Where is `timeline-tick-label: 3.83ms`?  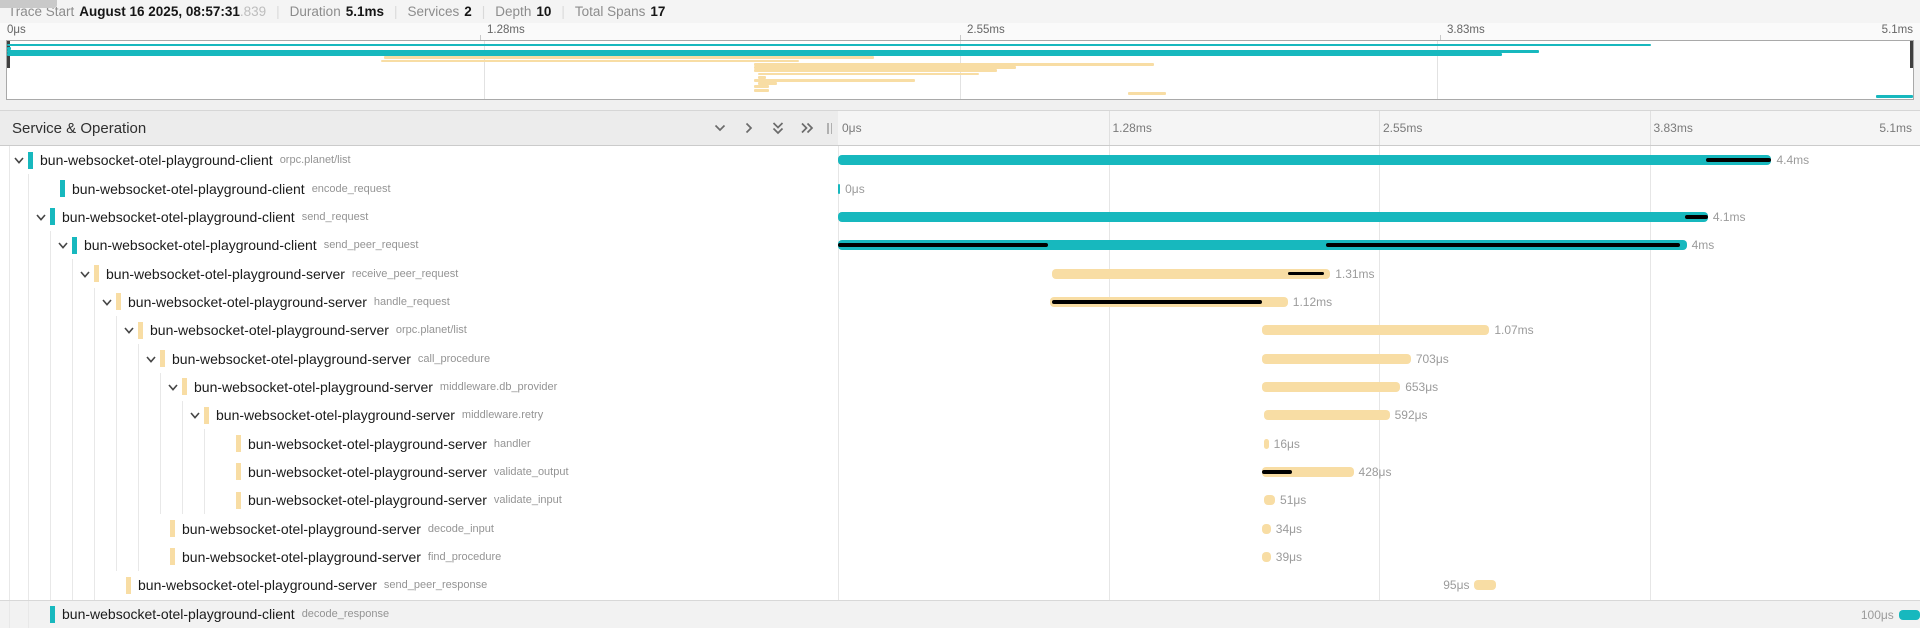 timeline-tick-label: 3.83ms is located at coordinates (1673, 128).